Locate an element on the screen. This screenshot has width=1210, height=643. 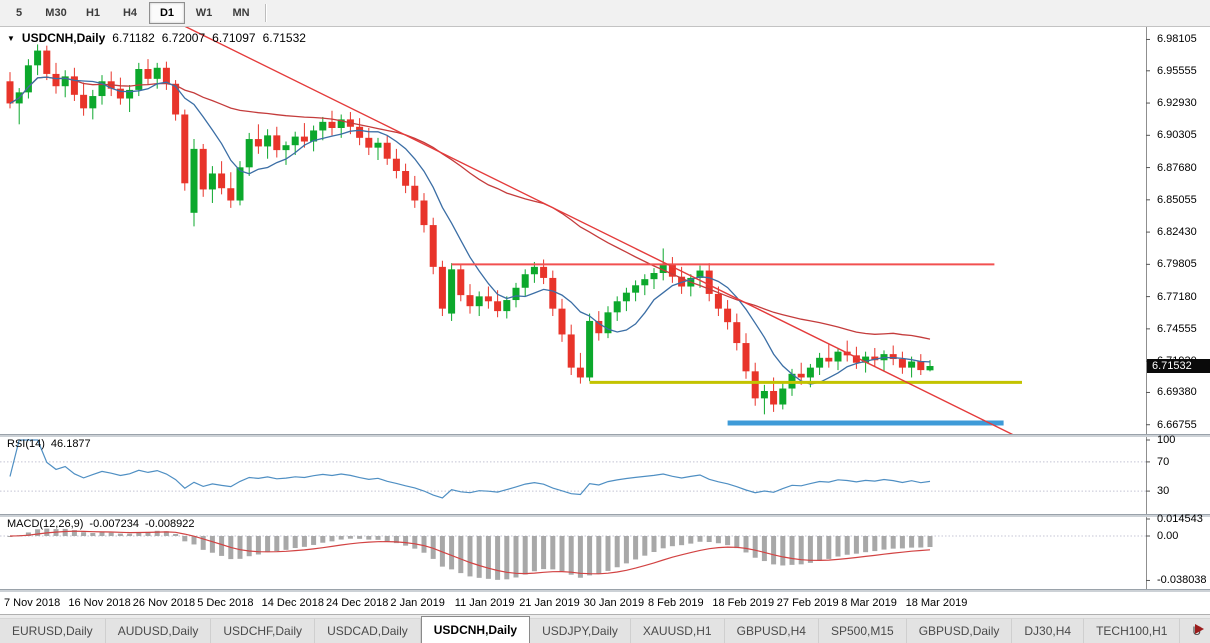
chart-tab-eurusd-daily: EURUSD,Daily is located at coordinates (53, 630).